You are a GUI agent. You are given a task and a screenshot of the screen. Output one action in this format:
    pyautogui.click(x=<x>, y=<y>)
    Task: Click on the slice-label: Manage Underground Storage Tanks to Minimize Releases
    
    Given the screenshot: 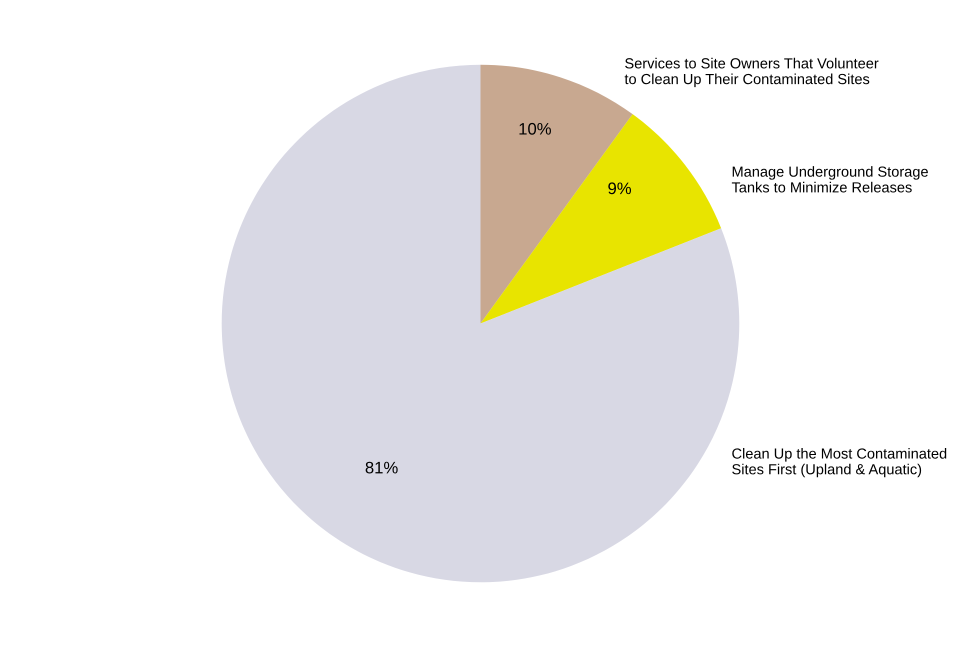 What is the action you would take?
    pyautogui.click(x=830, y=179)
    